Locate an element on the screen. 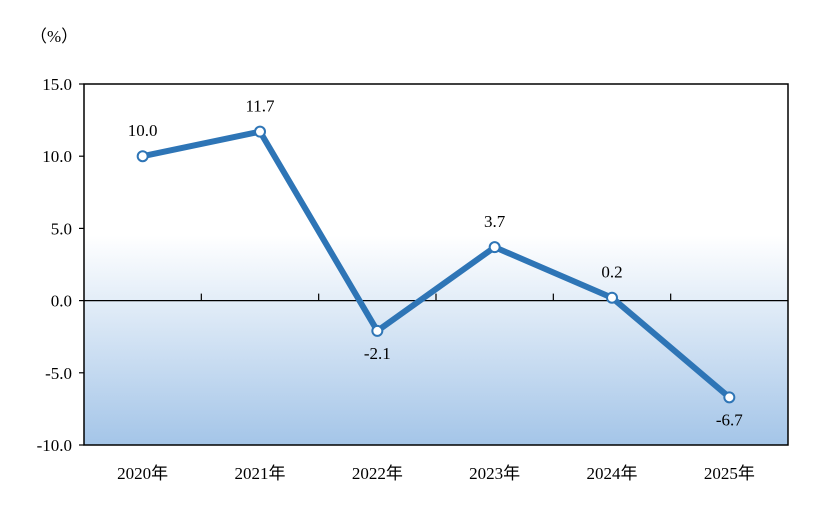 The width and height of the screenshot is (825, 519). x-tick-label: 2022年 is located at coordinates (377, 473).